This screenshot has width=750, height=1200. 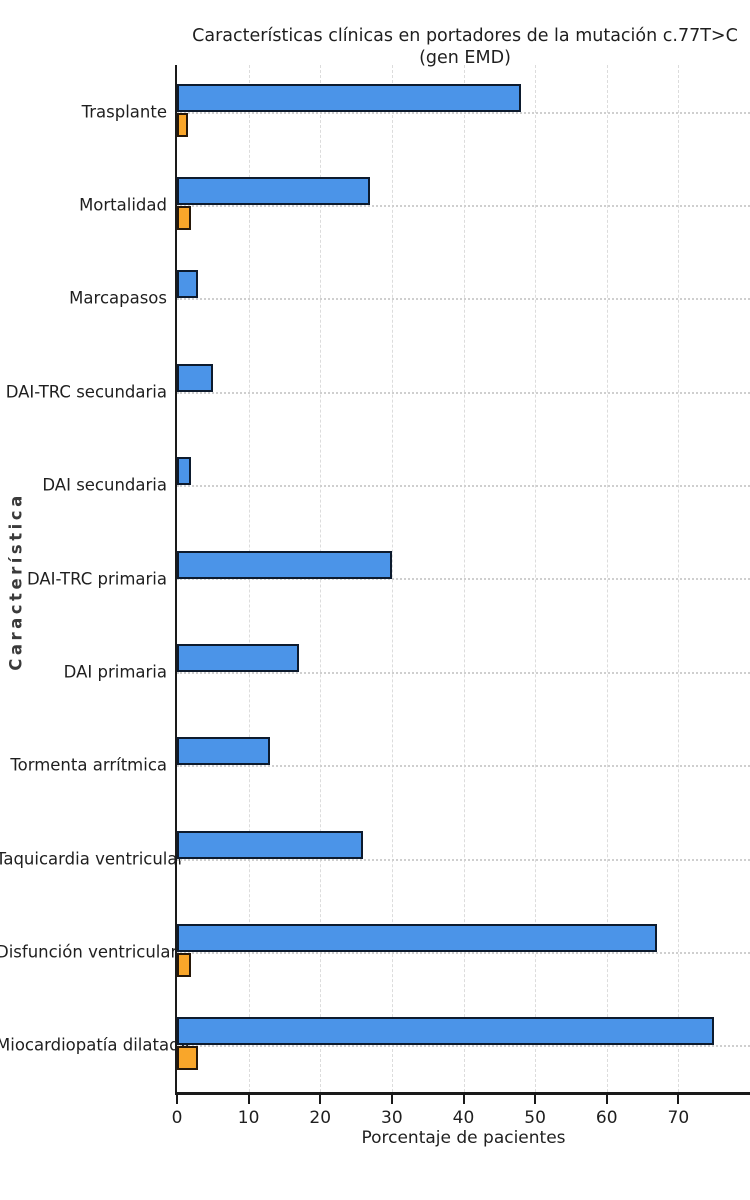 I want to click on y-axis-spine, so click(x=176, y=578).